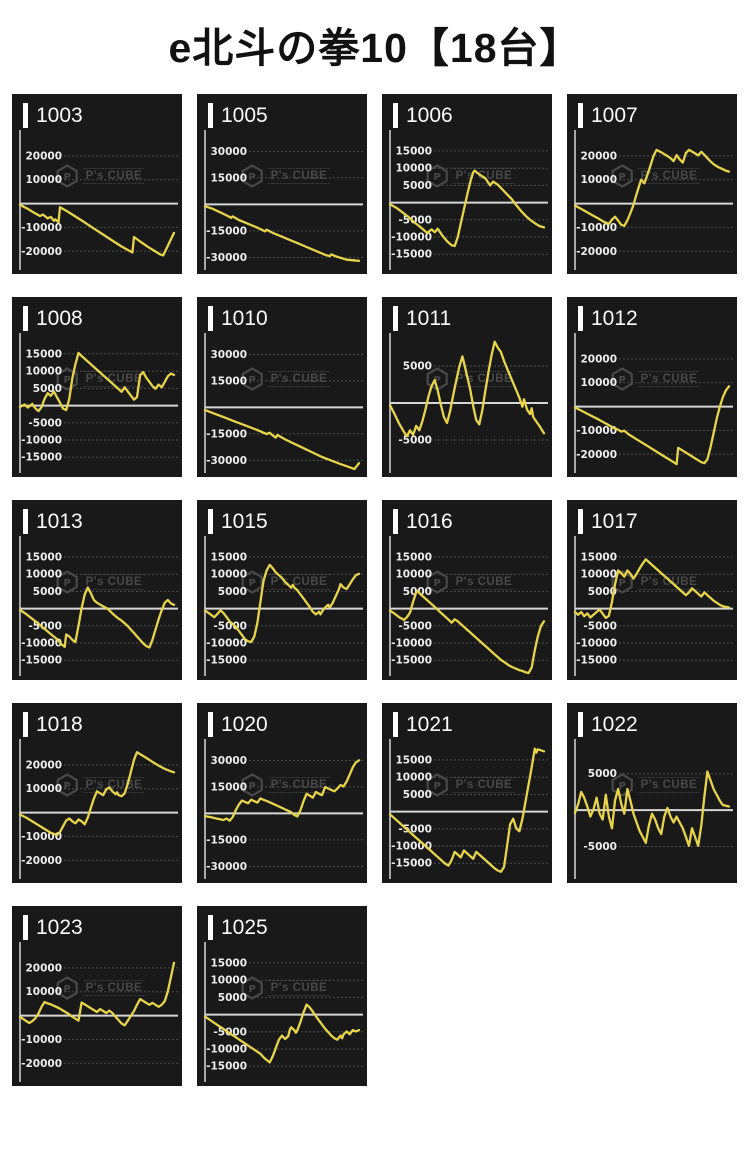  Describe the element at coordinates (97, 923) in the screenshot. I see `panel-header: 1023` at that location.